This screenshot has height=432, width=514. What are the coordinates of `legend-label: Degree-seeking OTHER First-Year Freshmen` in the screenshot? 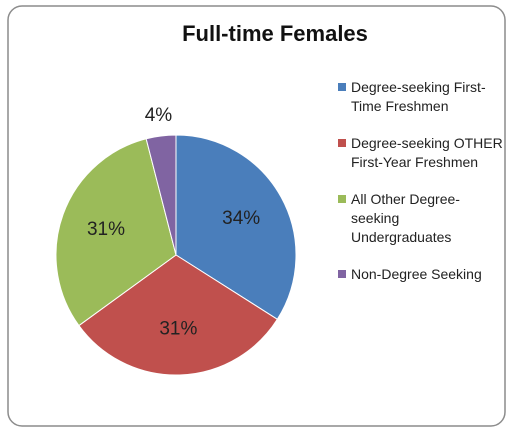 It's located at (427, 152).